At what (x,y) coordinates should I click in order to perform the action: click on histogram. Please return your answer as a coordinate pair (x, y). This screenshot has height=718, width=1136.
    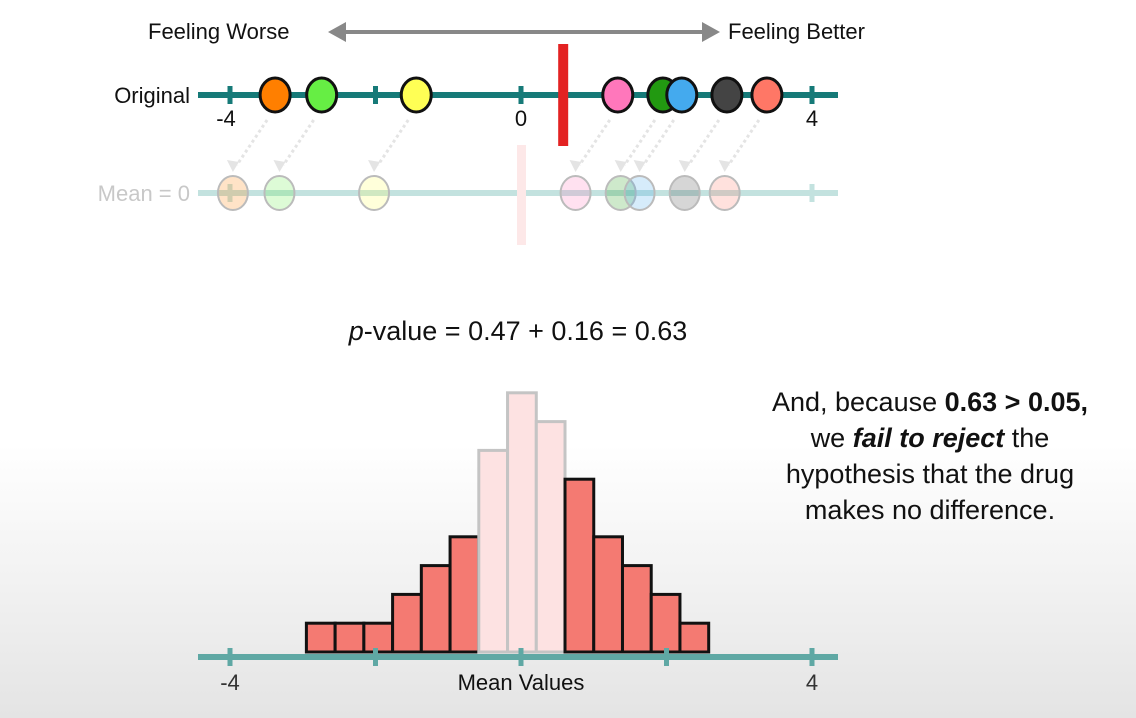
    Looking at the image, I should click on (507, 522).